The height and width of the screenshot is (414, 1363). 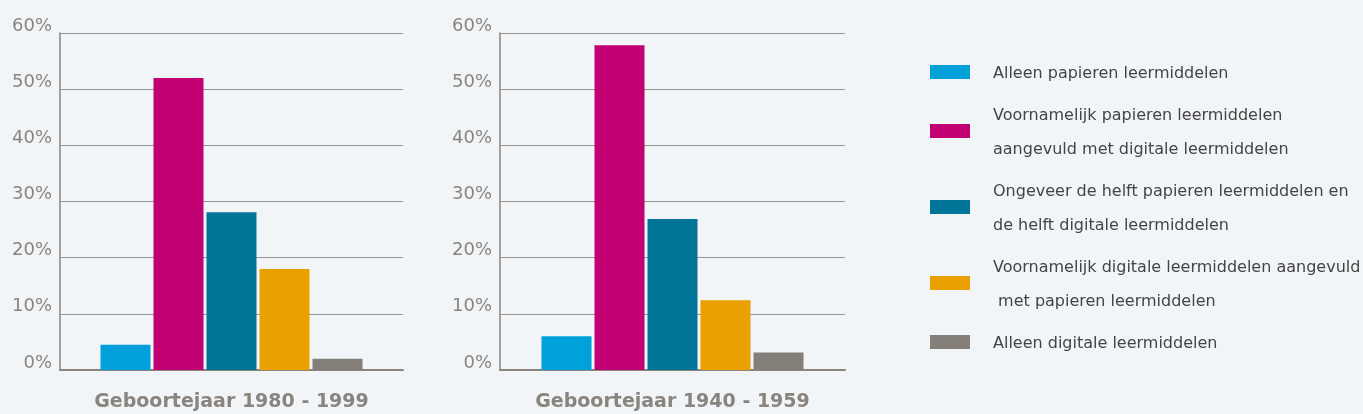 I want to click on legend-label: Alleen digitale leermiddelen, so click(x=1105, y=342).